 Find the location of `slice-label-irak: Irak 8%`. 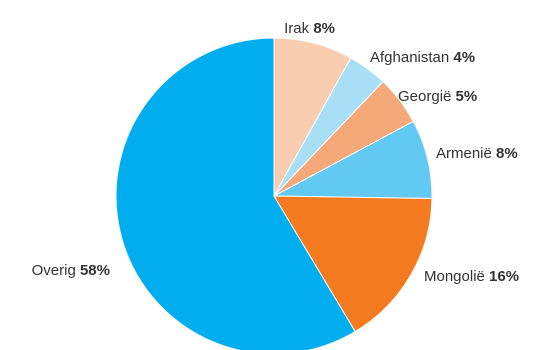

slice-label-irak: Irak 8% is located at coordinates (309, 28).